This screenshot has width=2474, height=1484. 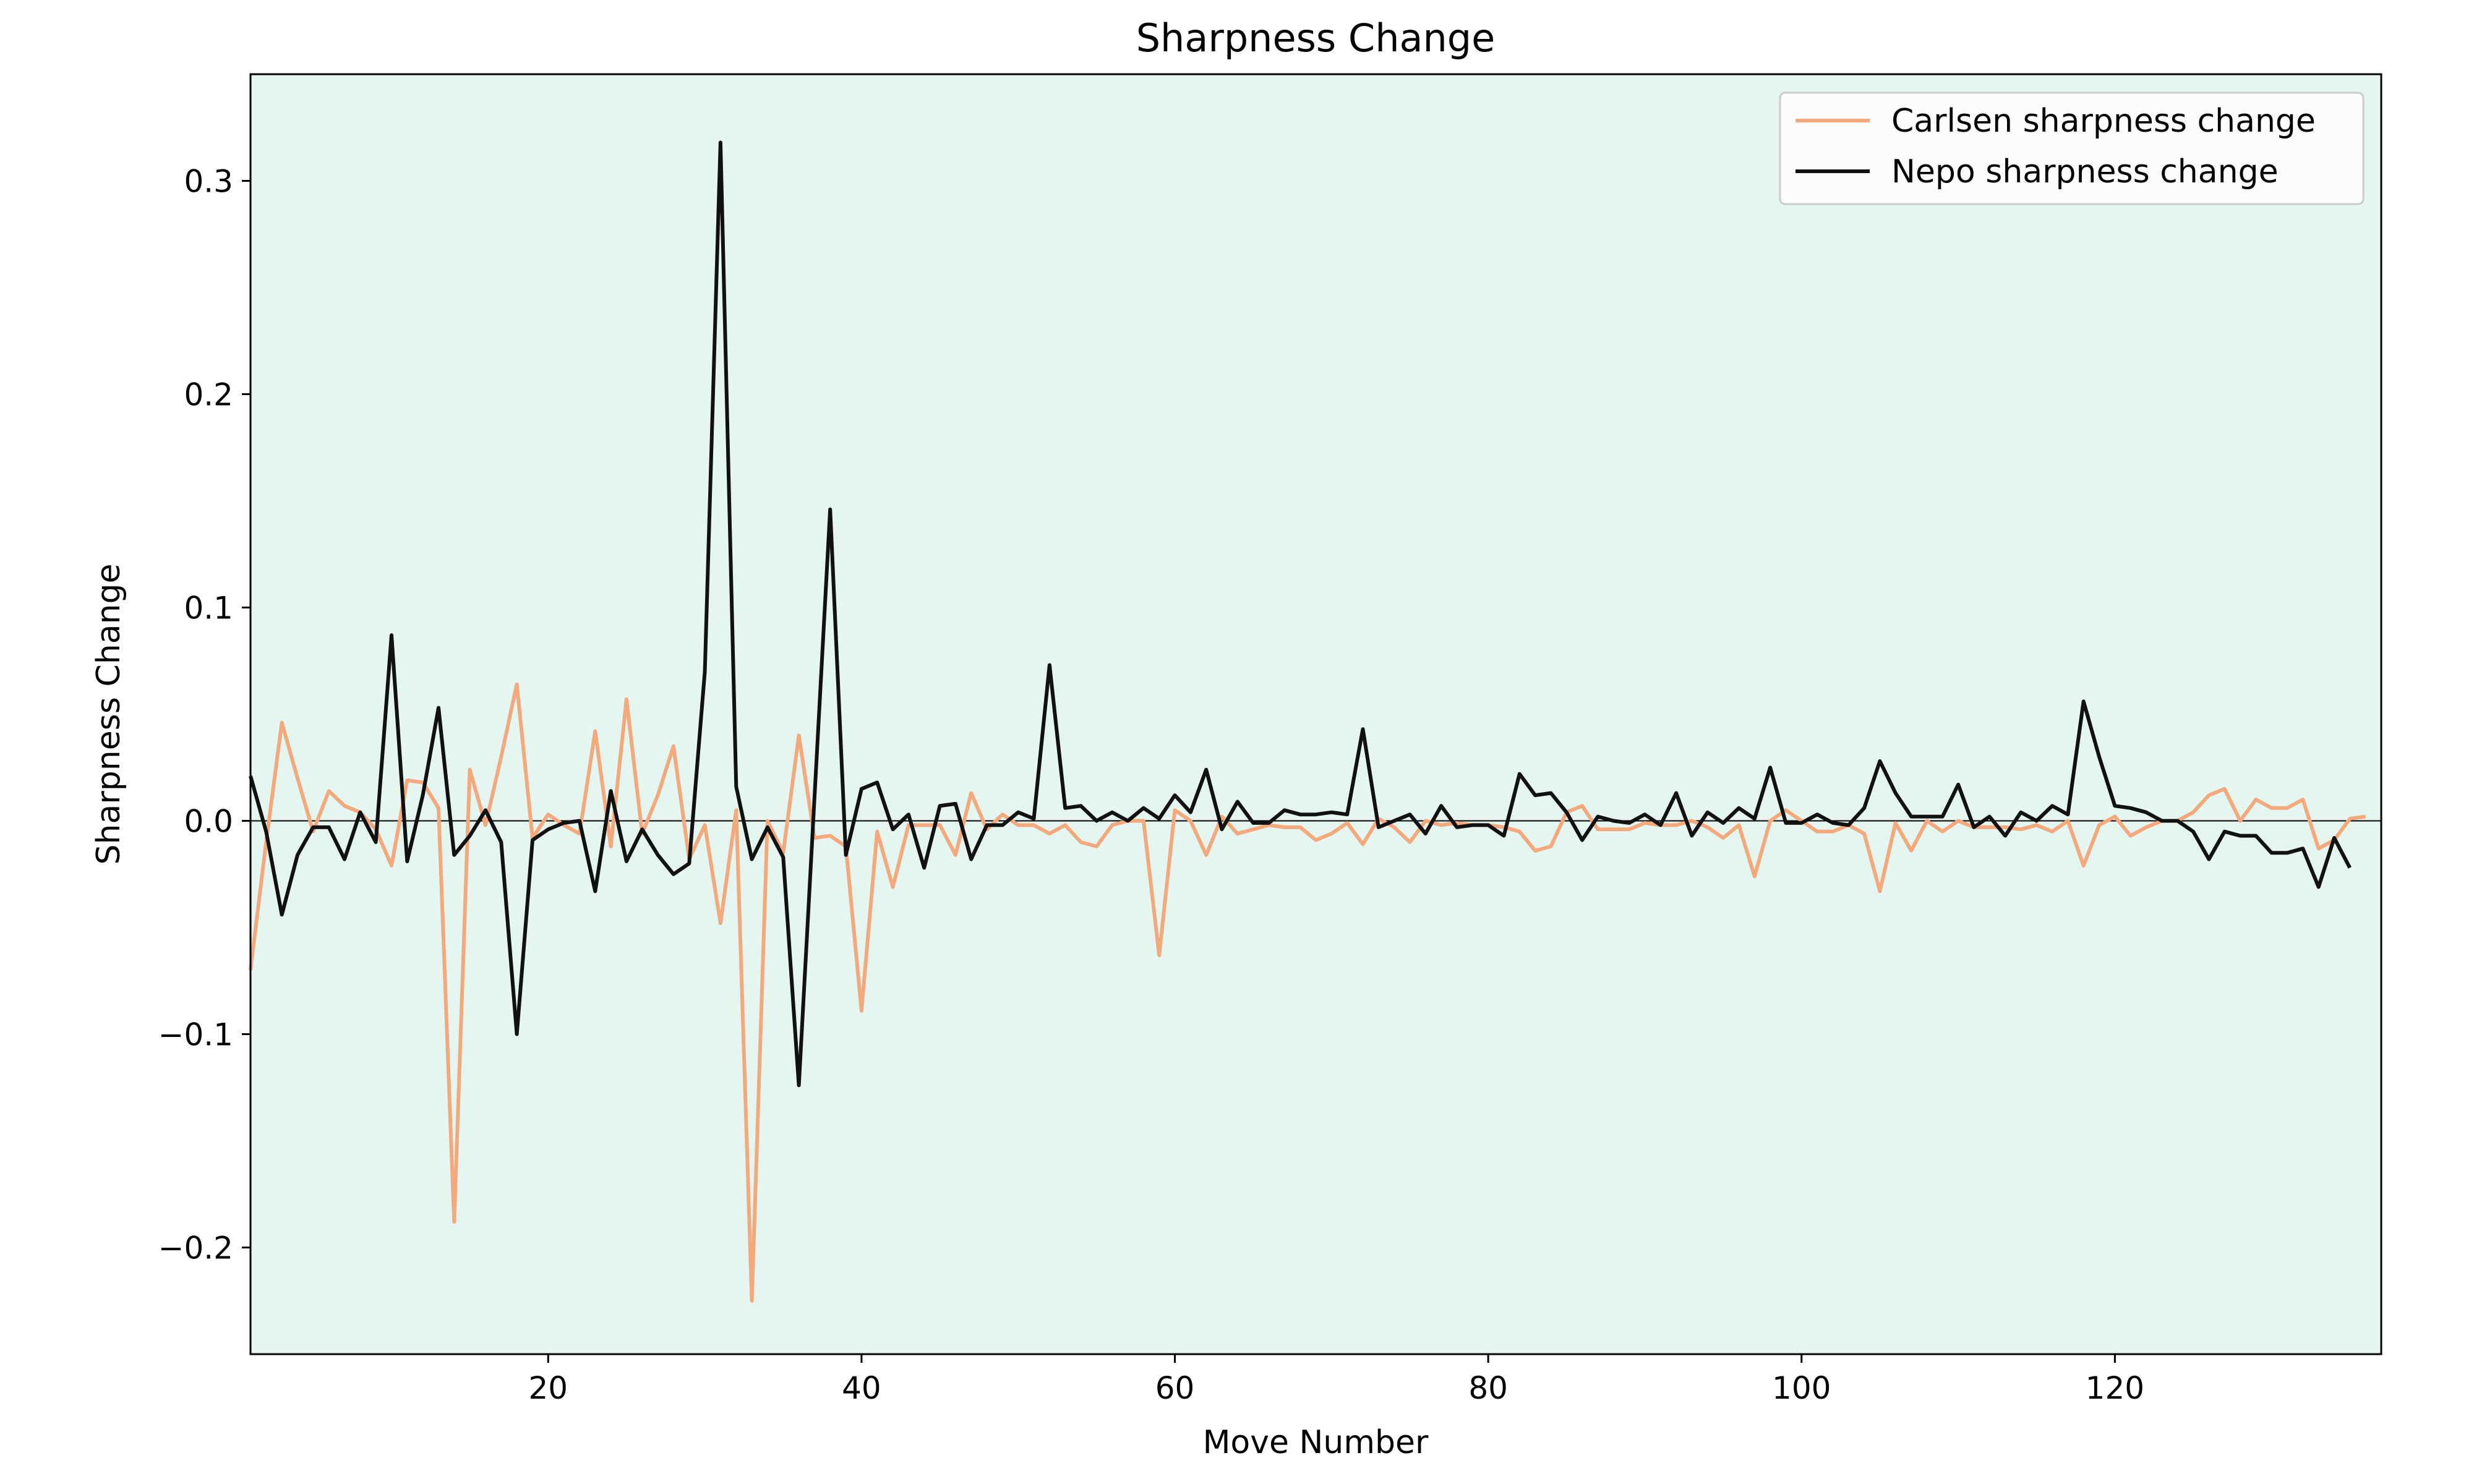 What do you see at coordinates (1316, 1442) in the screenshot?
I see `x-axis-title: Move Number` at bounding box center [1316, 1442].